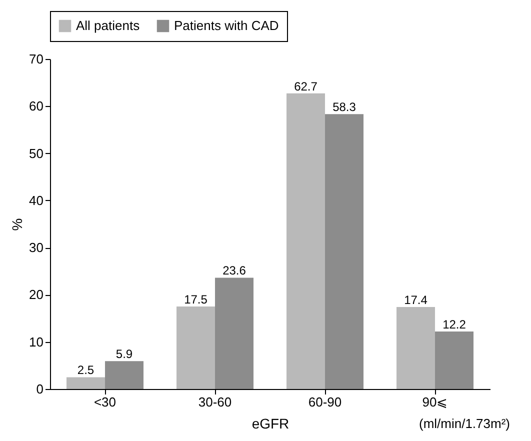 The width and height of the screenshot is (531, 441). Describe the element at coordinates (36, 153) in the screenshot. I see `y-tick-label: 50` at that location.